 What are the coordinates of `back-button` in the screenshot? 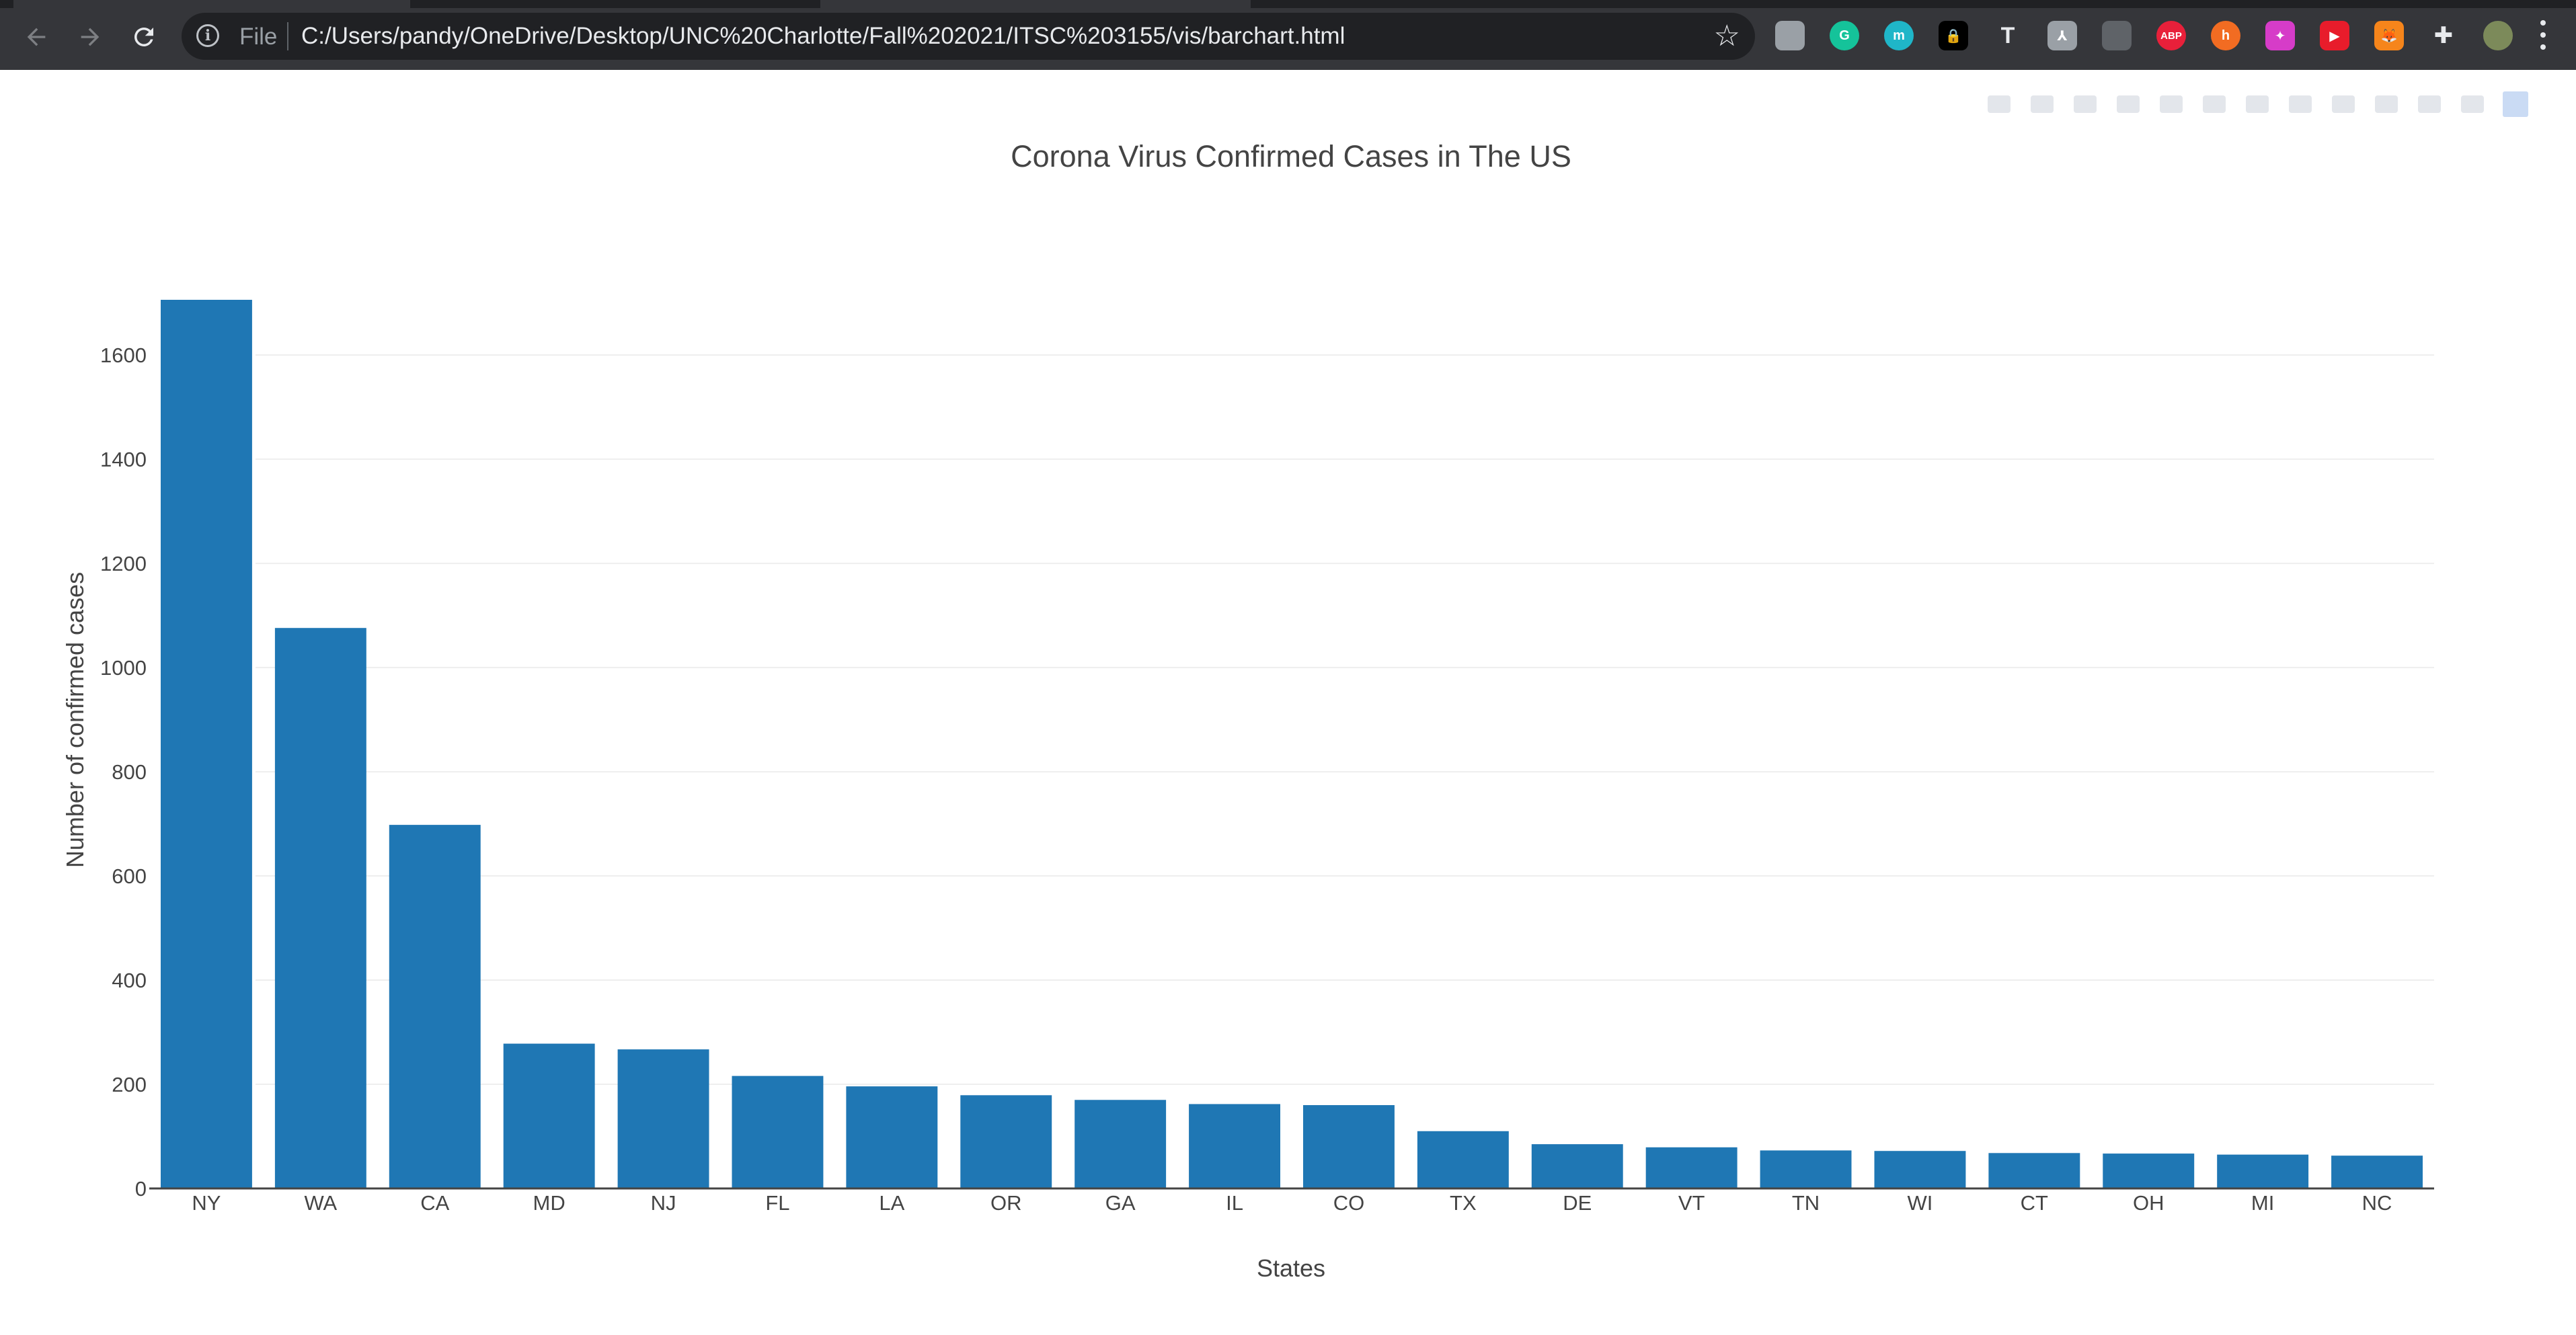 It's located at (37, 36).